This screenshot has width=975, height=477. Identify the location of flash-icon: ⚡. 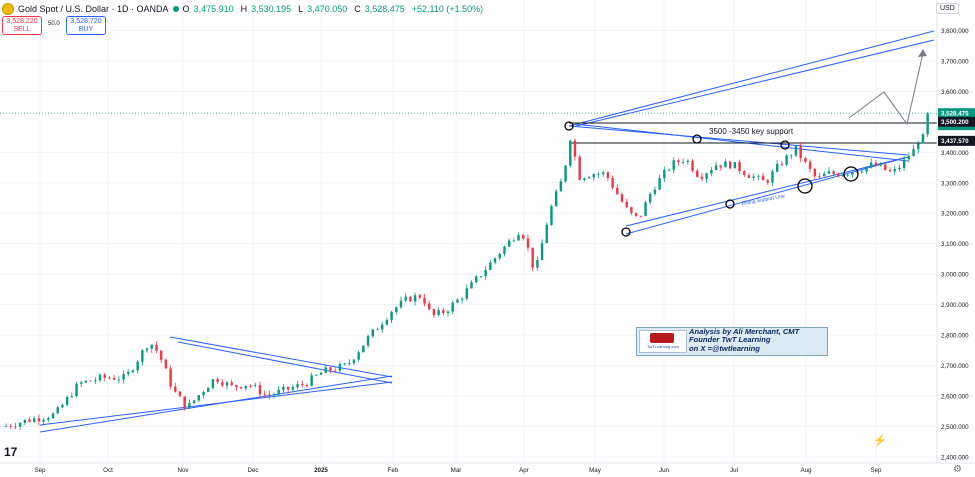
(880, 441).